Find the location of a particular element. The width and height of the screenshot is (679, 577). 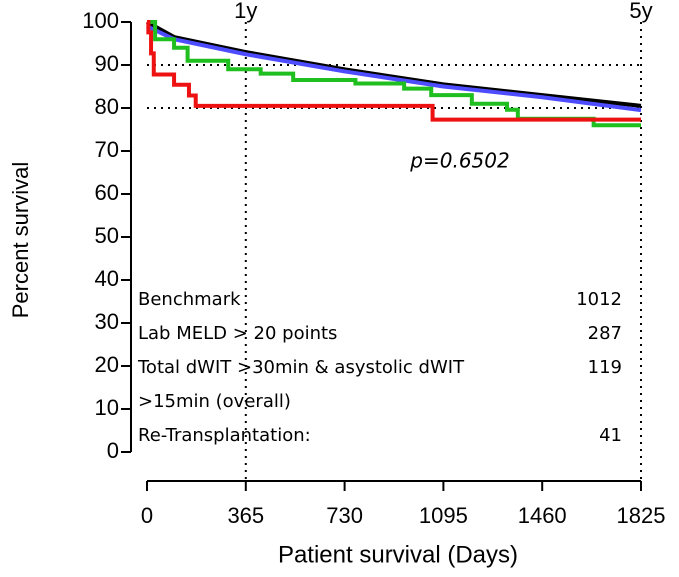

y-tick-label: 50 is located at coordinates (107, 235).